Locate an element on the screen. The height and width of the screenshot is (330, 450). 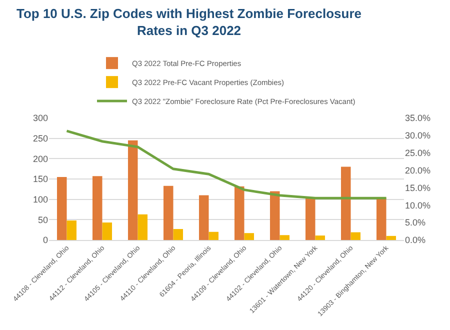
y-tick-label: 100 is located at coordinates (40, 199).